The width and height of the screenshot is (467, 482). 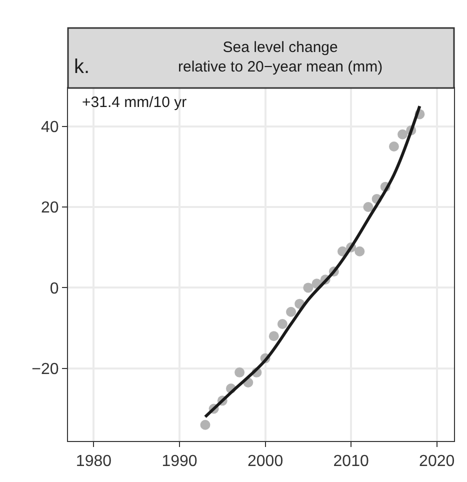 What do you see at coordinates (45, 369) in the screenshot?
I see `y-tick-label: −20` at bounding box center [45, 369].